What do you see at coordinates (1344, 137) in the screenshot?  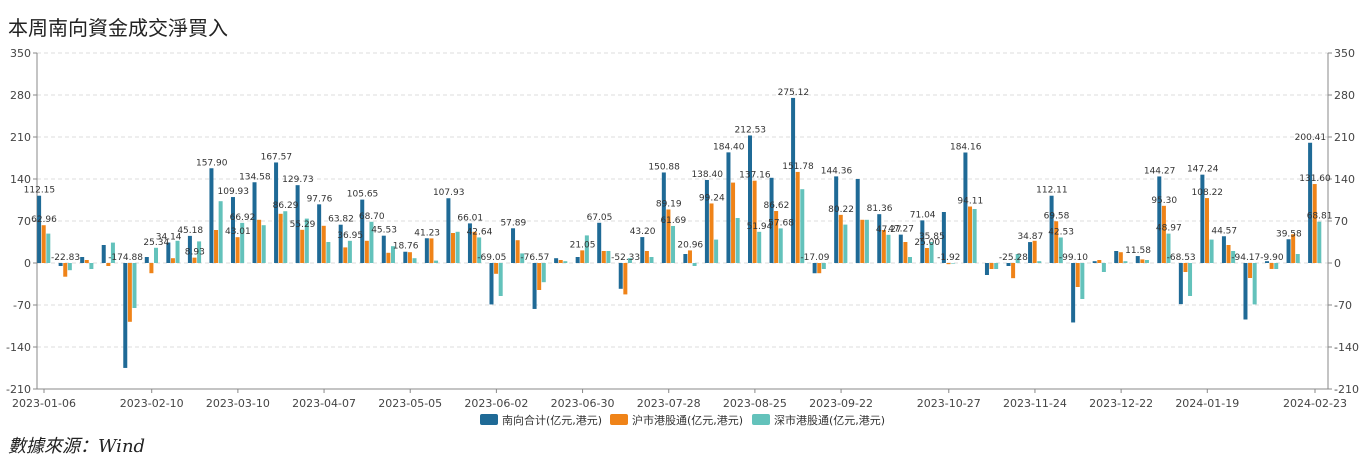 I see `y-tick-label-right: 210` at bounding box center [1344, 137].